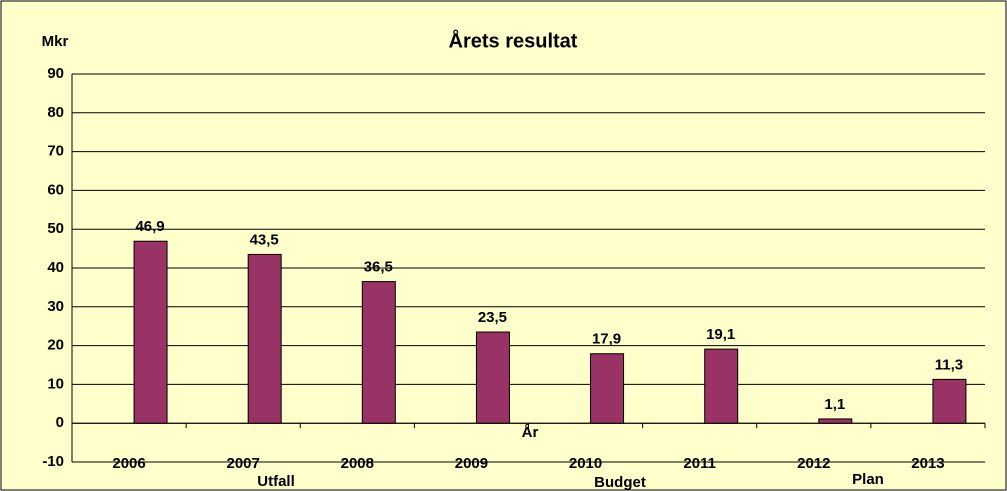  I want to click on x-tick-label: 2009, so click(471, 463).